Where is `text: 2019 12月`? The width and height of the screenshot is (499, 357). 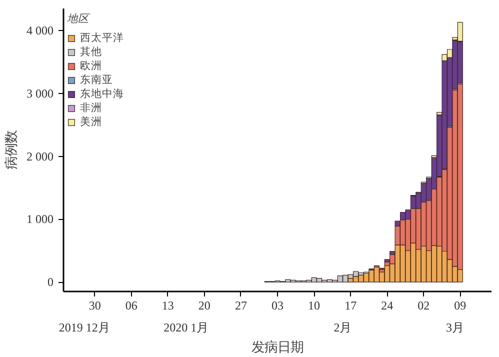
text: 2019 12月 is located at coordinates (84, 327).